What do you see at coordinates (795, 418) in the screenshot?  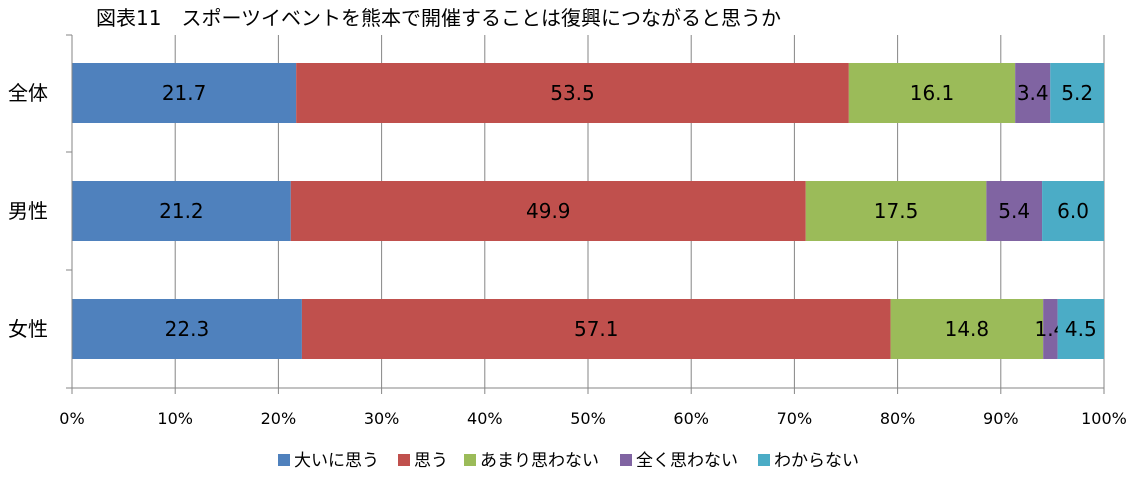 I see `x-tick-label: 70%` at bounding box center [795, 418].